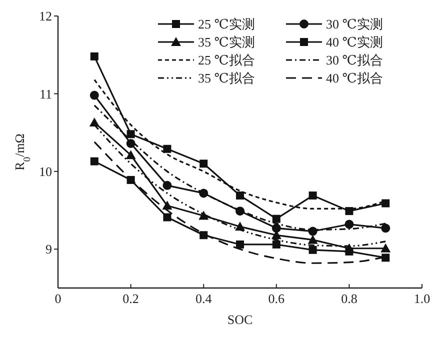  Describe the element at coordinates (45, 16) in the screenshot. I see `y-tick-label: 12` at that location.